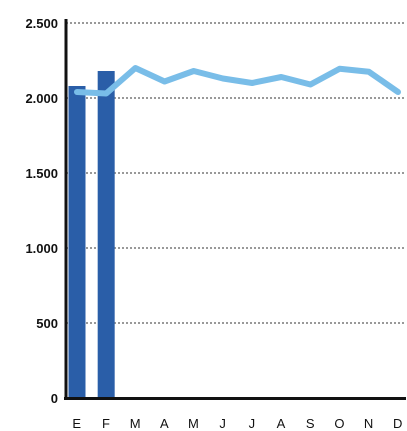 Image resolution: width=407 pixels, height=431 pixels. What do you see at coordinates (310, 423) in the screenshot?
I see `x-tick-label: S` at bounding box center [310, 423].